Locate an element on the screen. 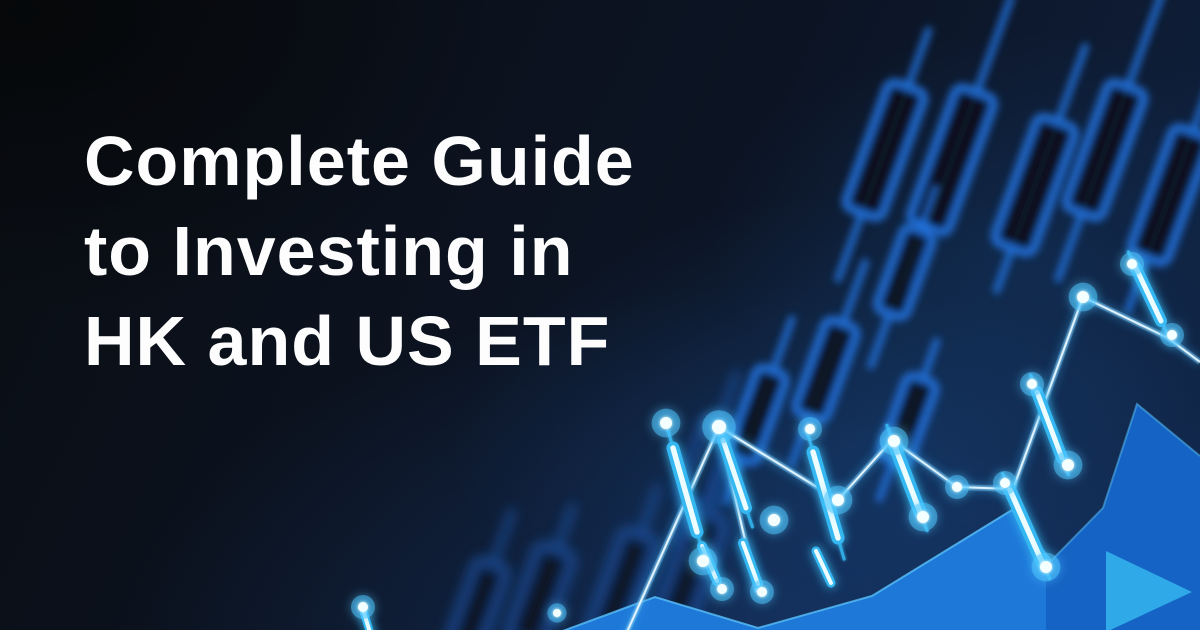  mountain-light is located at coordinates (808, 570).